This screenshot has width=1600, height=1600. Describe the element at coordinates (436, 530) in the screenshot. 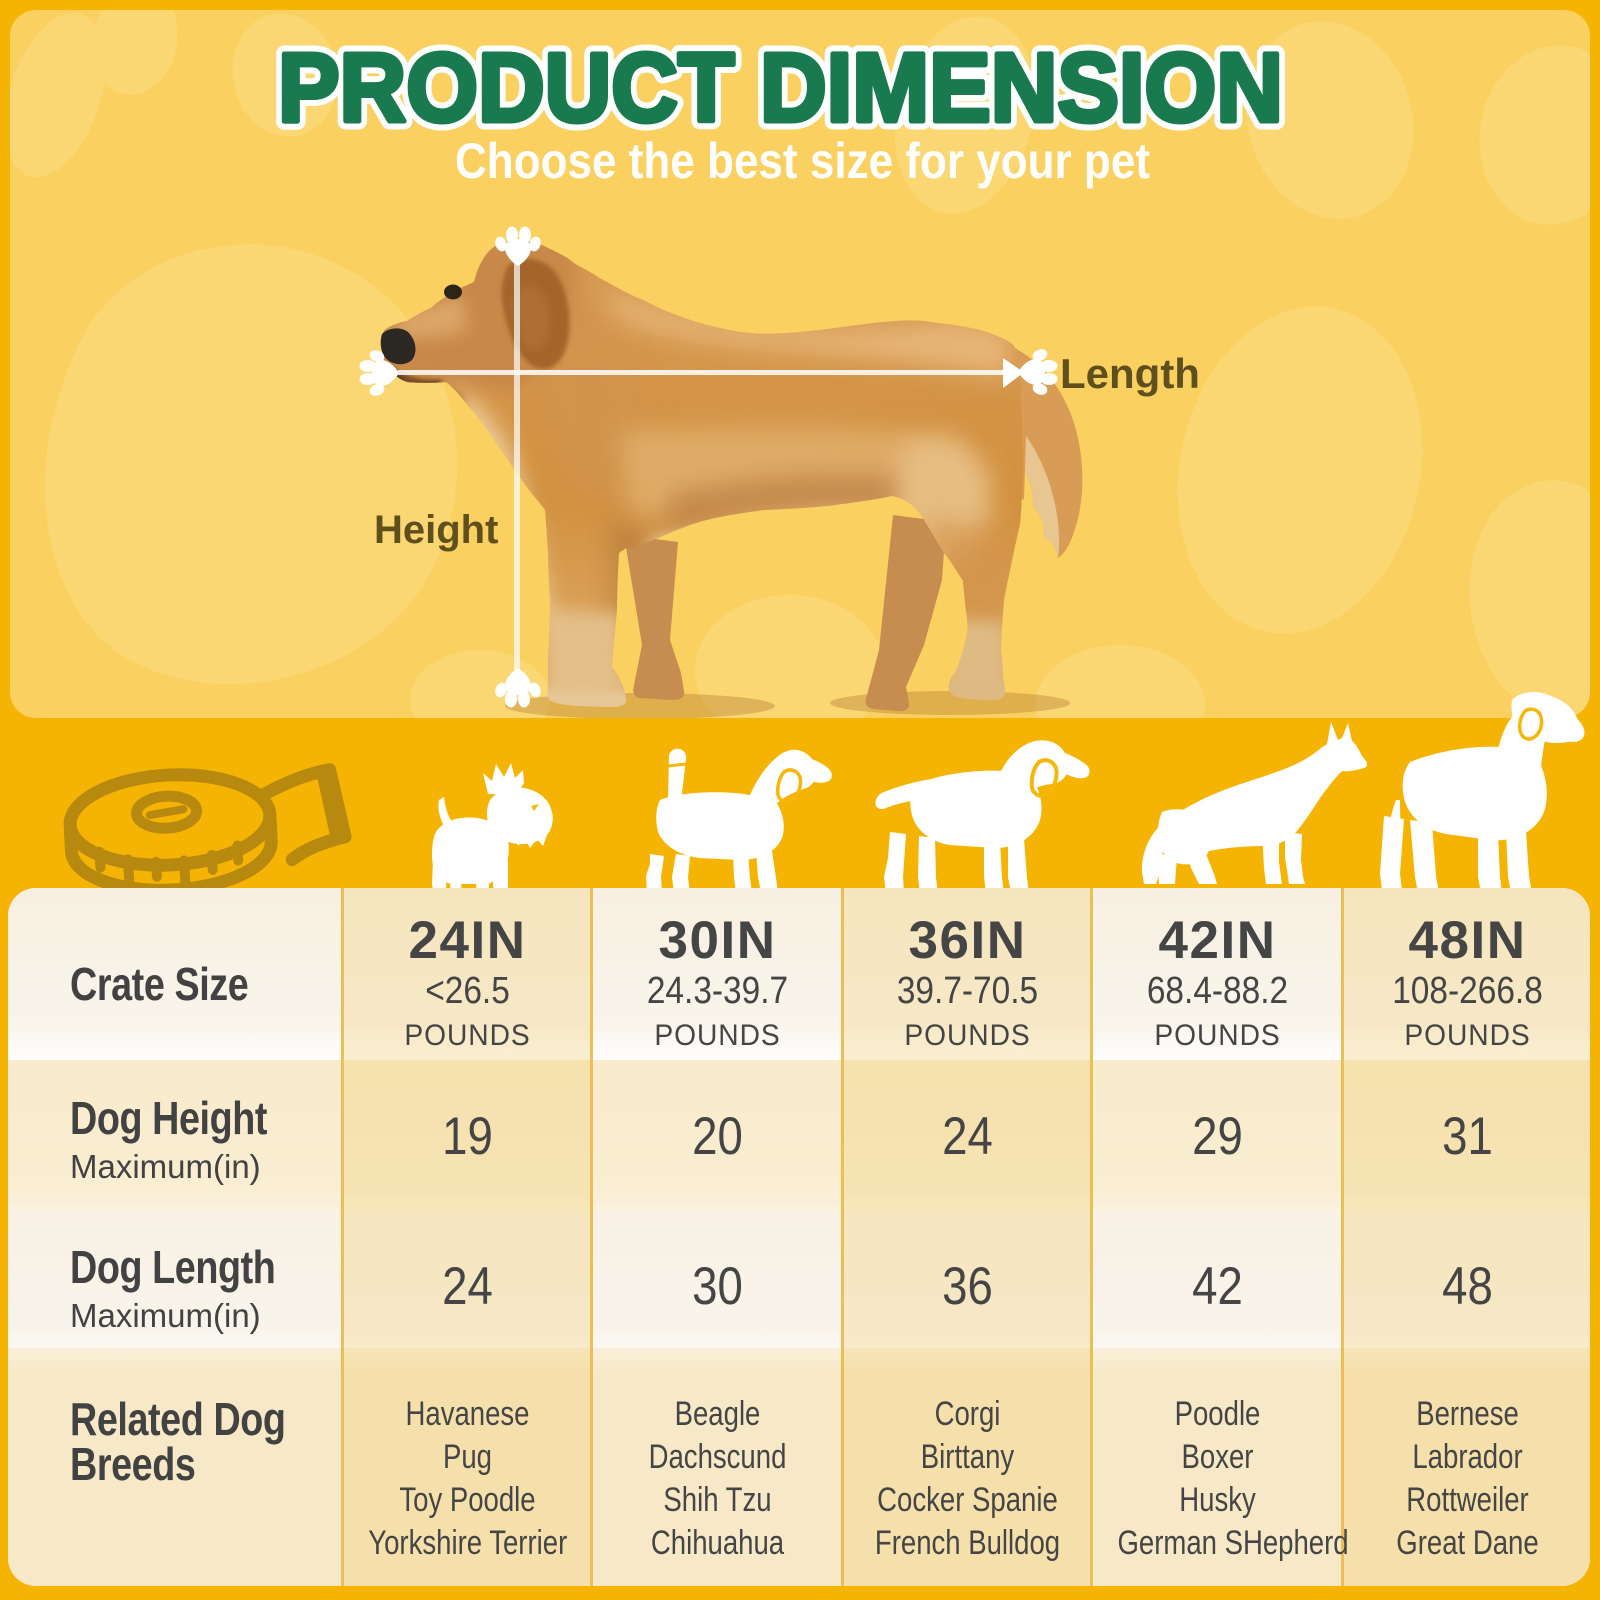

I see `svg-text: Height` at that location.